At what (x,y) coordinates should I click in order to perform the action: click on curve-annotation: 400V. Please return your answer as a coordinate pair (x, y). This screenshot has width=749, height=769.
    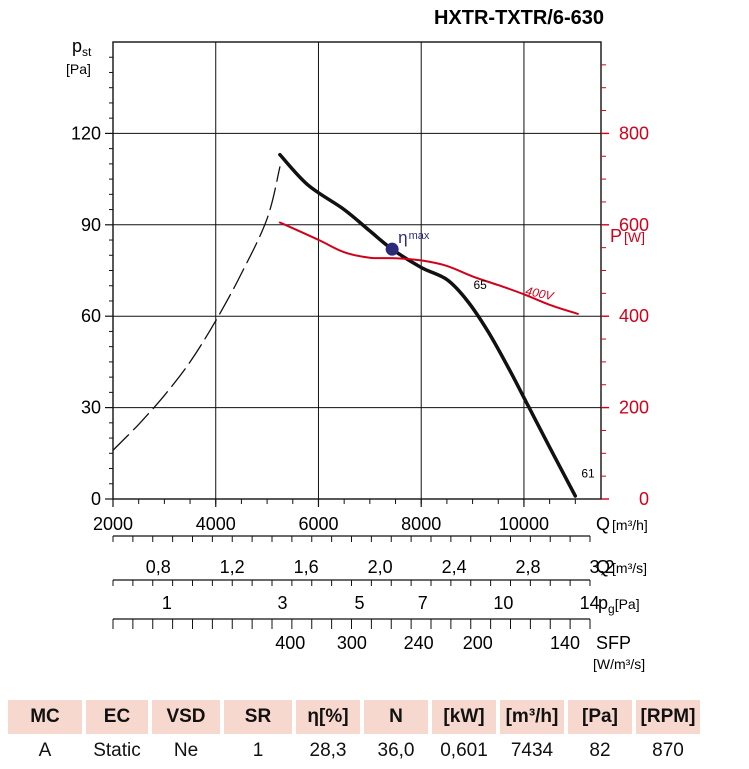
    Looking at the image, I should click on (539, 294).